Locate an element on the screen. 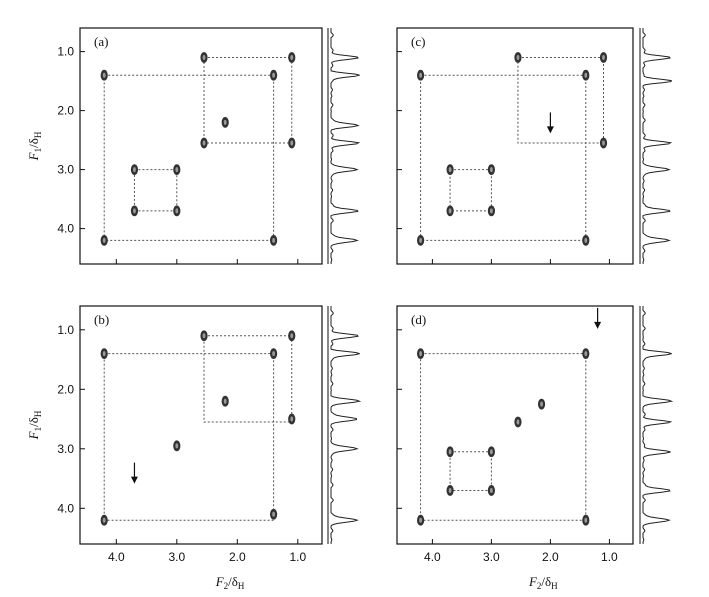 The height and width of the screenshot is (597, 709). arrow-head-c is located at coordinates (550, 130).